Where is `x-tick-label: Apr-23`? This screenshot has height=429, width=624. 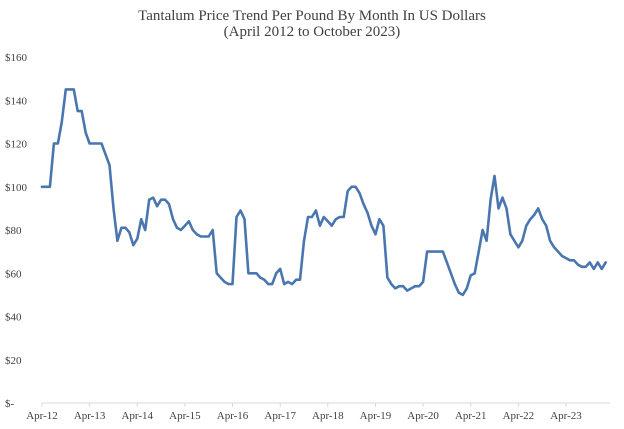 x-tick-label: Apr-23 is located at coordinates (566, 416).